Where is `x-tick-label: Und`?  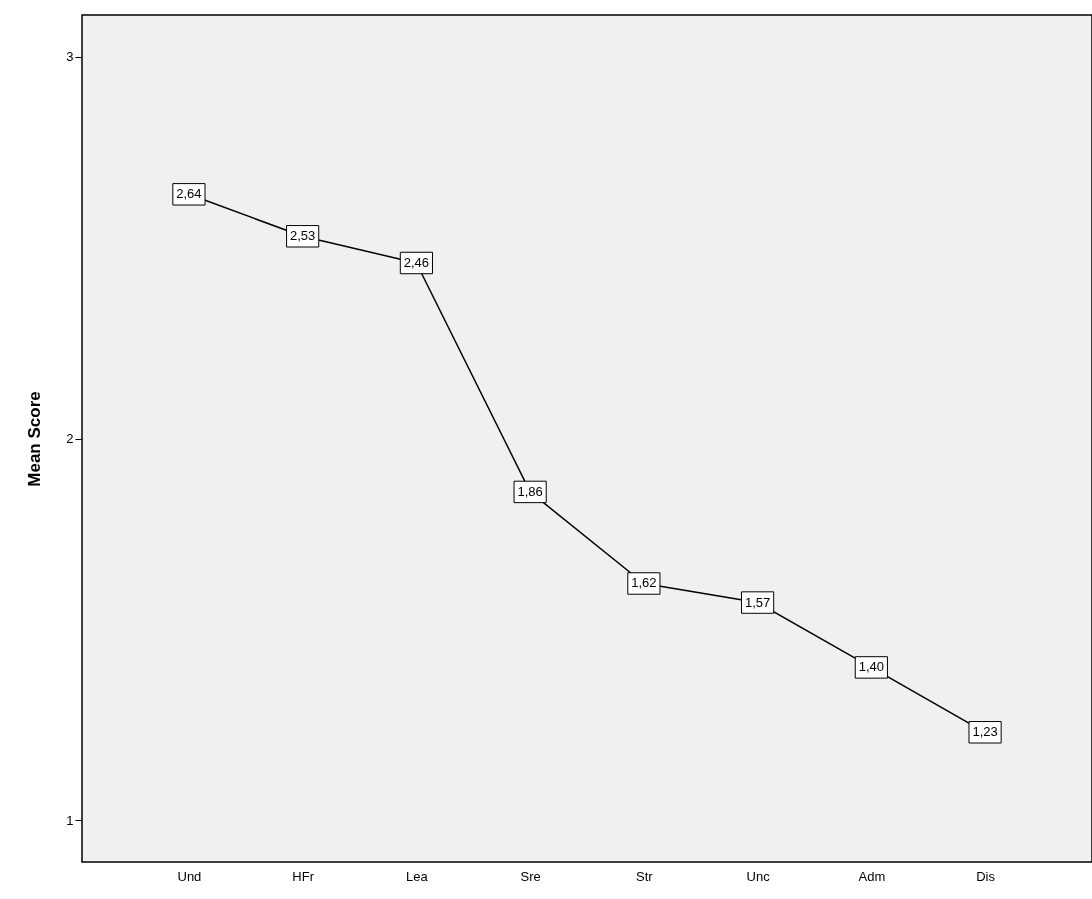 x-tick-label: Und is located at coordinates (189, 876).